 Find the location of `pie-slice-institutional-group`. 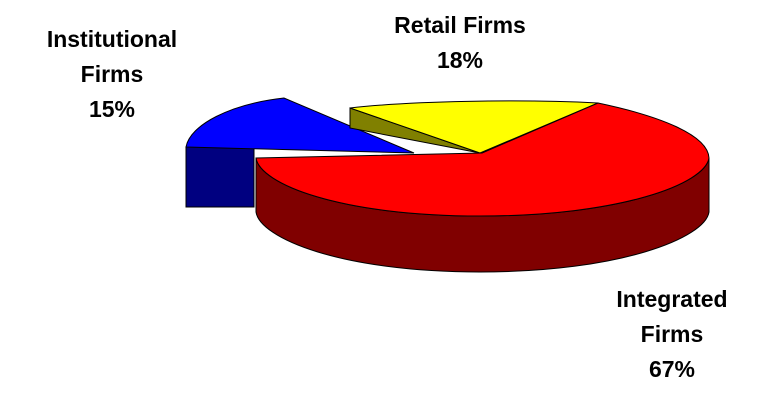

pie-slice-institutional-group is located at coordinates (300, 152).